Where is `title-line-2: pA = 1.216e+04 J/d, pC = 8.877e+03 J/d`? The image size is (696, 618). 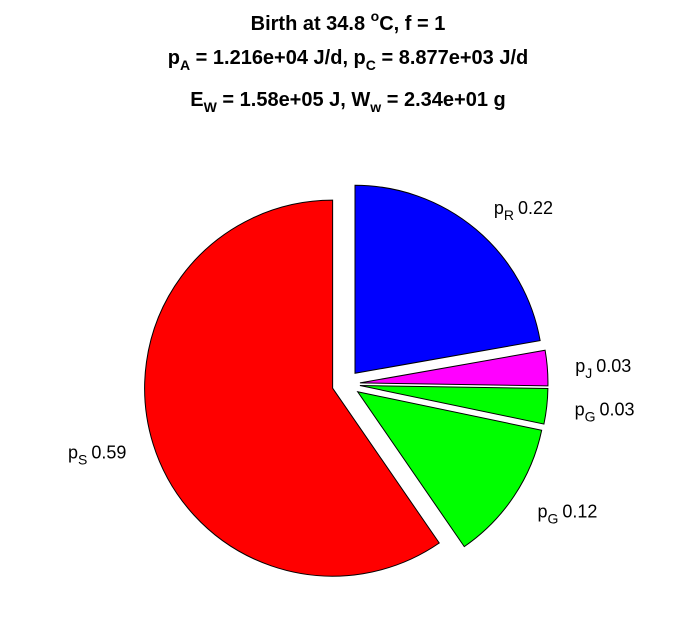 title-line-2: pA = 1.216e+04 J/d, pC = 8.877e+03 J/d is located at coordinates (348, 60).